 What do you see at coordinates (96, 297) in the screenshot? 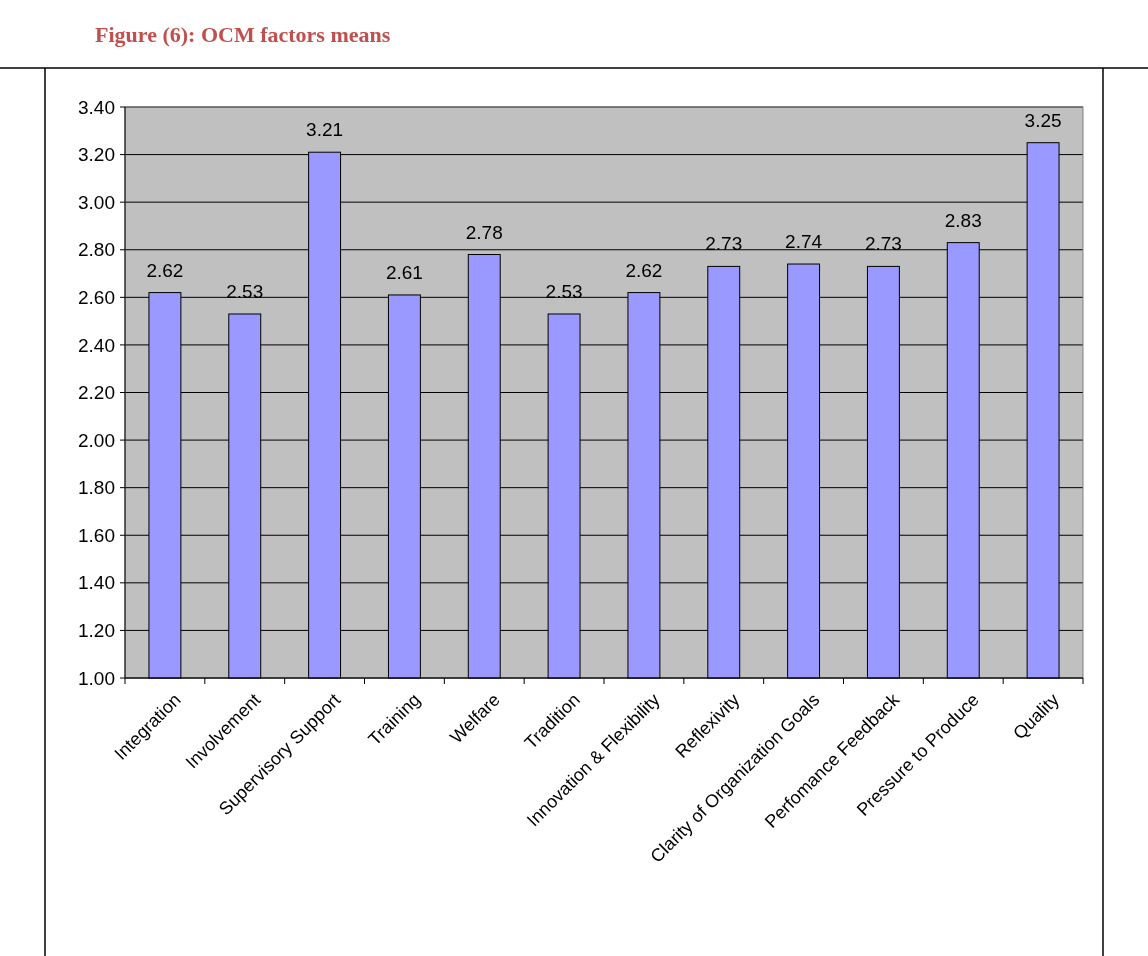
I see `y-tick-label: 2.60` at bounding box center [96, 297].